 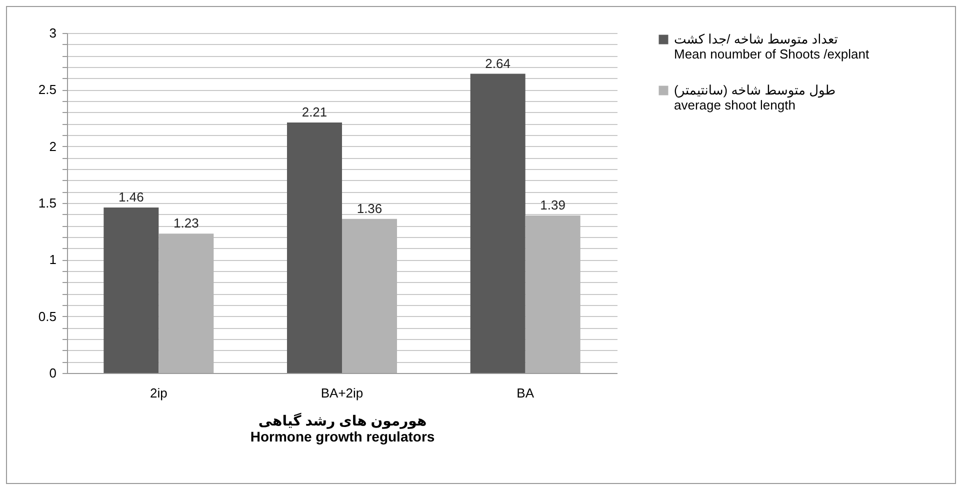 I want to click on y-tick-label: 2.5, so click(x=47, y=90).